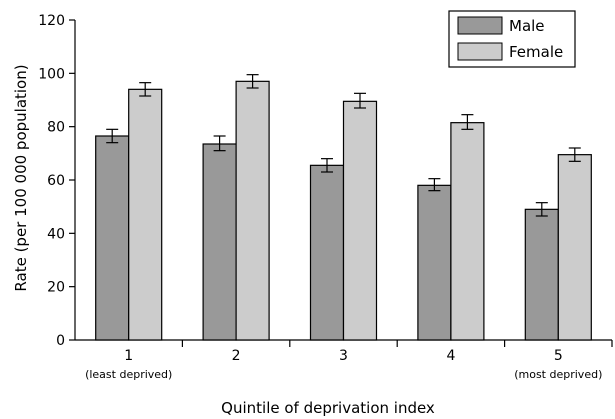 This screenshot has height=419, width=615. I want to click on x-tick-label: 1, so click(128, 356).